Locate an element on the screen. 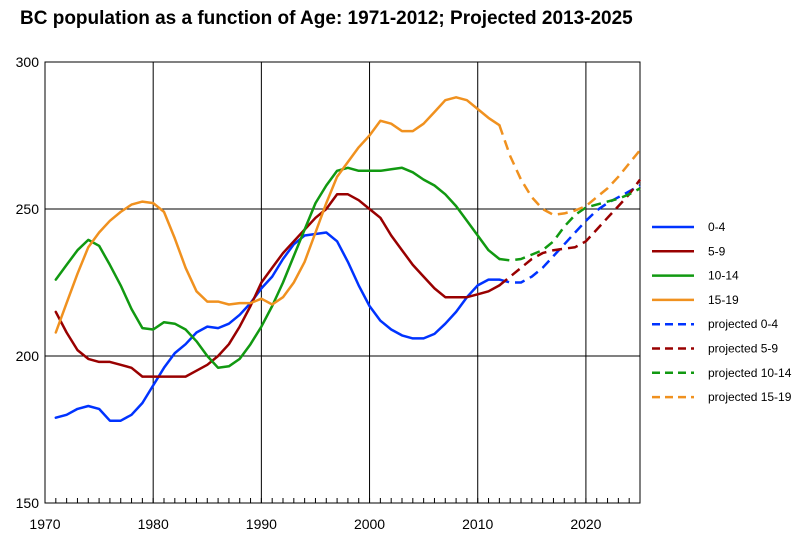 This screenshot has height=537, width=800. x-tick-label: 2010 is located at coordinates (477, 524).